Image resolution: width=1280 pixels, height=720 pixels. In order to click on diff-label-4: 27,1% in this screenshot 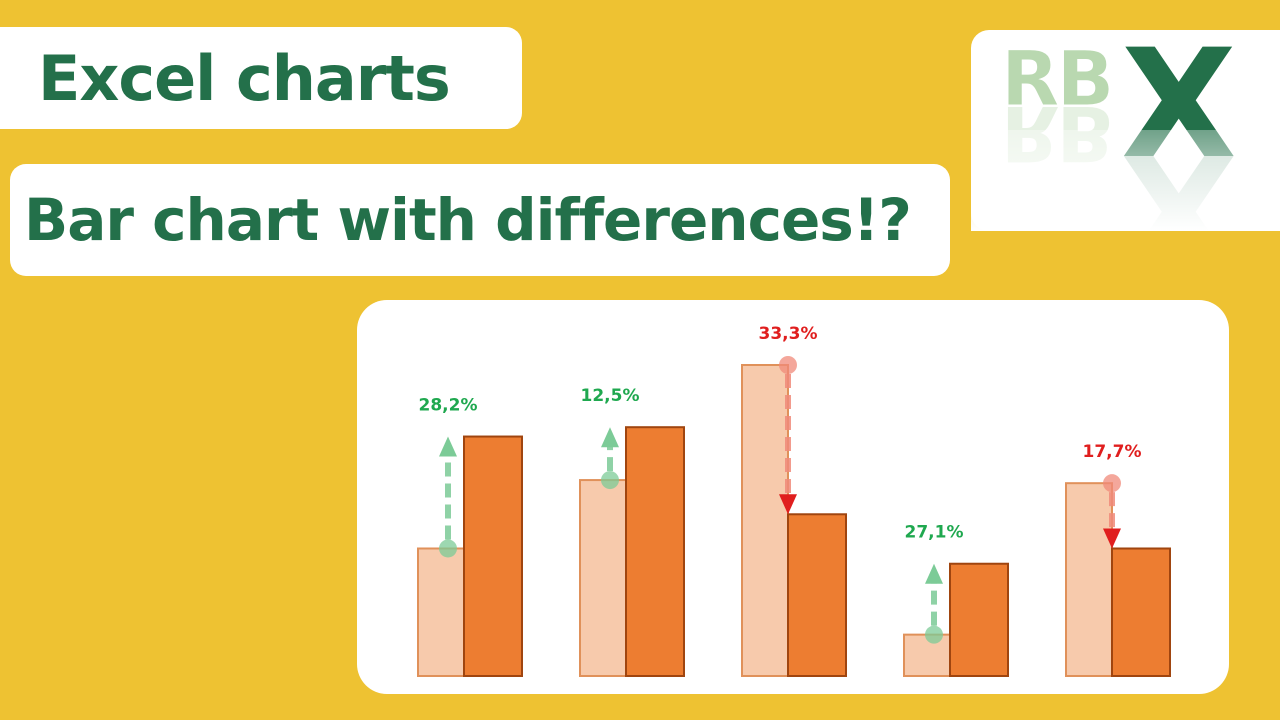, I will do `click(934, 533)`.